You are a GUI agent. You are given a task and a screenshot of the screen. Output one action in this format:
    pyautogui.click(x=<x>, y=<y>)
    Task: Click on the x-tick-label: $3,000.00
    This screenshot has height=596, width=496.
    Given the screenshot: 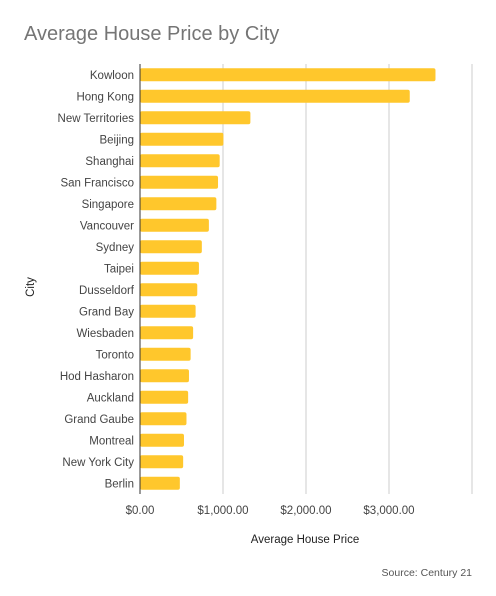 What is the action you would take?
    pyautogui.click(x=388, y=511)
    